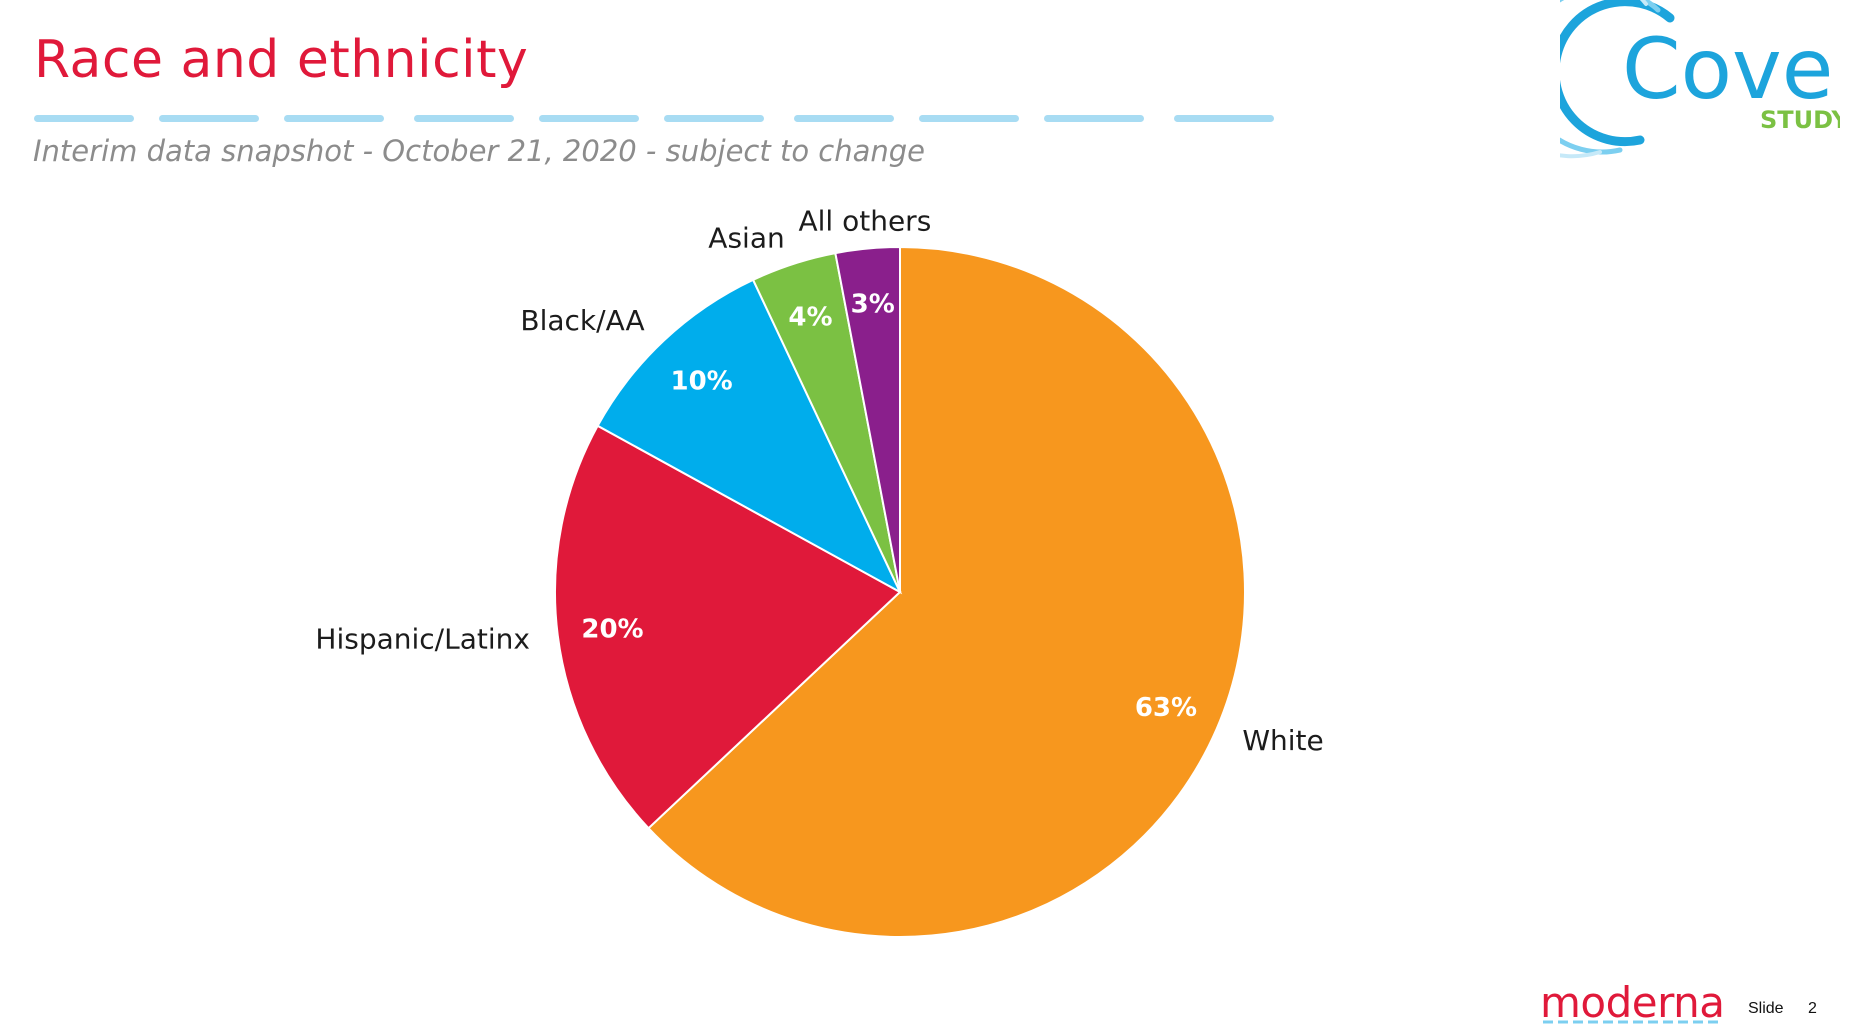  What do you see at coordinates (422, 639) in the screenshot?
I see `pie-category-label-hispanic-latinx: Hispanic/Latinx` at bounding box center [422, 639].